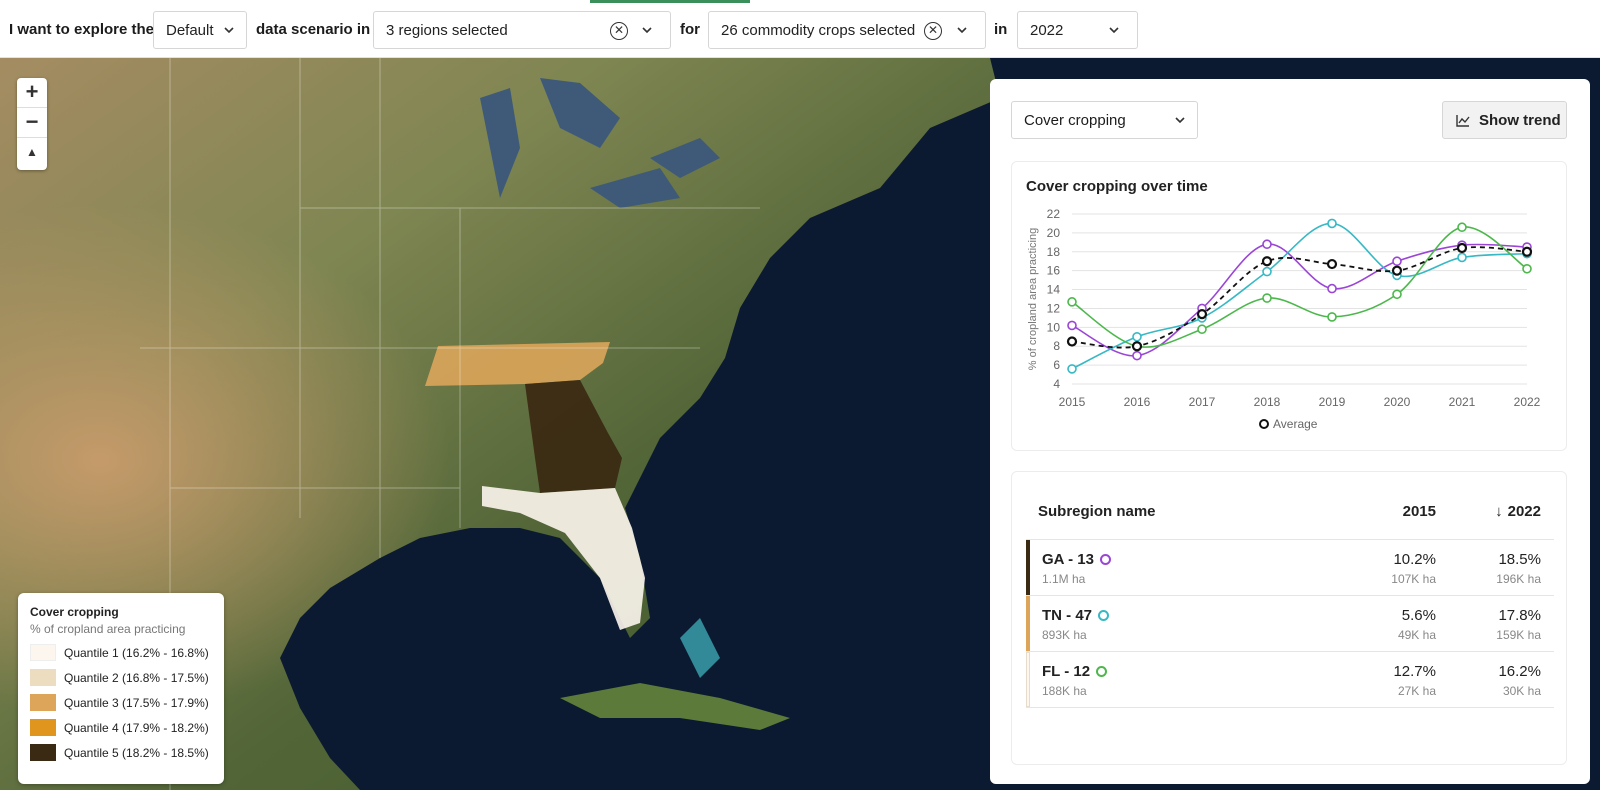 This screenshot has height=790, width=1600. I want to click on x-tick-label: 2015, so click(1072, 402).